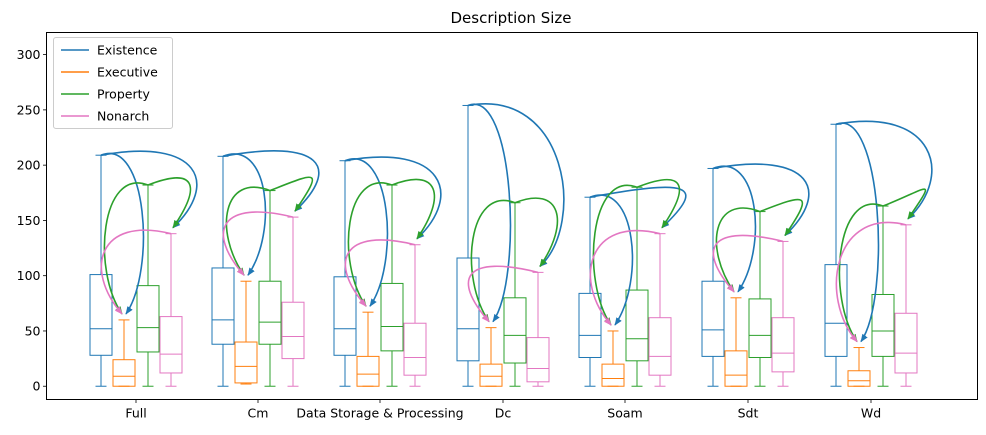 The height and width of the screenshot is (435, 986). Describe the element at coordinates (127, 72) in the screenshot. I see `legend-label: Executive` at that location.